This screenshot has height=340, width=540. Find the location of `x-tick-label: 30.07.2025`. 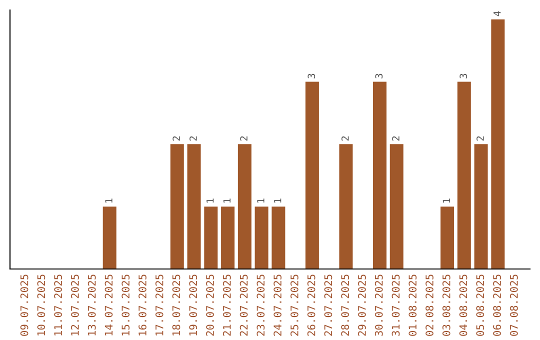

x-tick-label: 30.07.2025 is located at coordinates (378, 305).